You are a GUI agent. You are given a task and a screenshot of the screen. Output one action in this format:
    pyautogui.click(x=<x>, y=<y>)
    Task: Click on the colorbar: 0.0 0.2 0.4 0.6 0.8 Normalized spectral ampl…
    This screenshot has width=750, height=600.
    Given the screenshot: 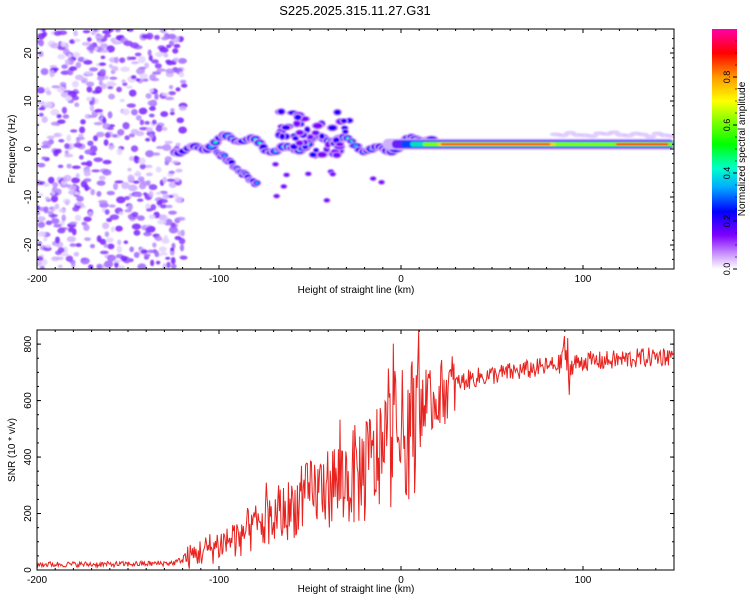 What is the action you would take?
    pyautogui.click(x=730, y=152)
    